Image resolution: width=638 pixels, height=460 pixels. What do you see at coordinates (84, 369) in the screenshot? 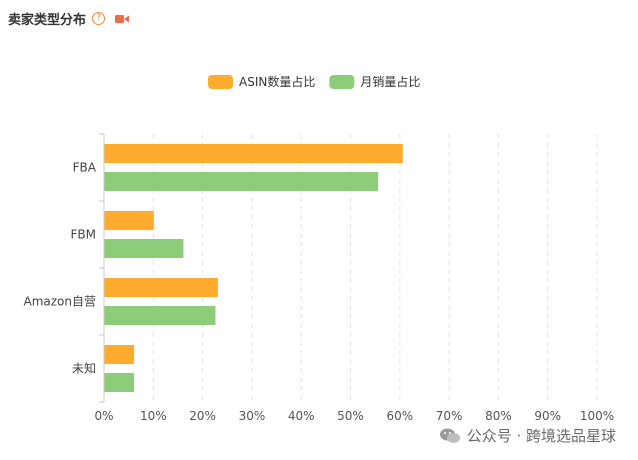
I see `category-label: 未知` at bounding box center [84, 369].